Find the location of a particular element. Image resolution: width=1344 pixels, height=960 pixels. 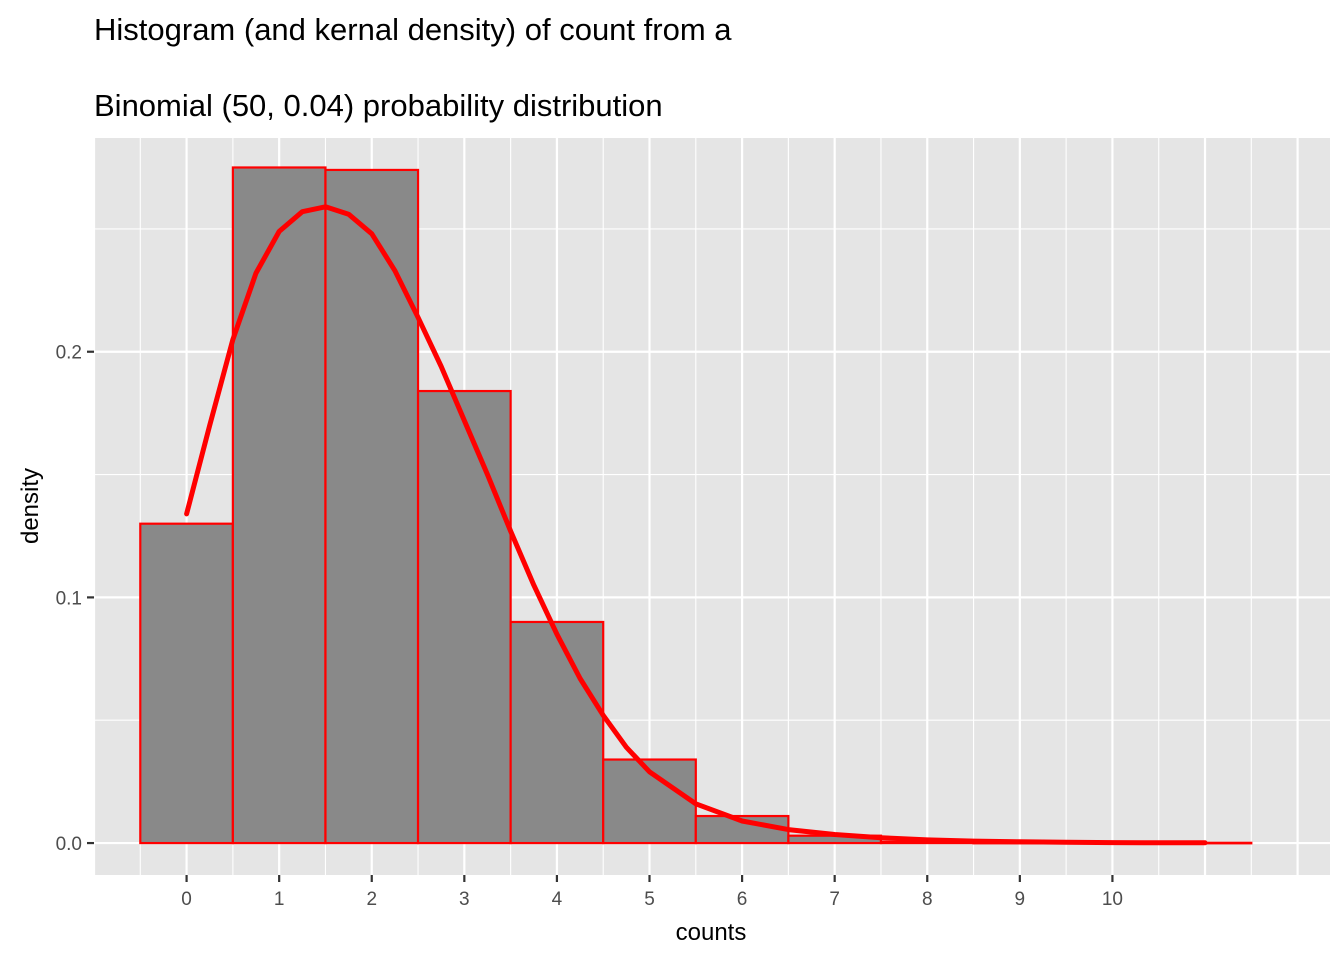

x-tick-label: 4 is located at coordinates (557, 899).